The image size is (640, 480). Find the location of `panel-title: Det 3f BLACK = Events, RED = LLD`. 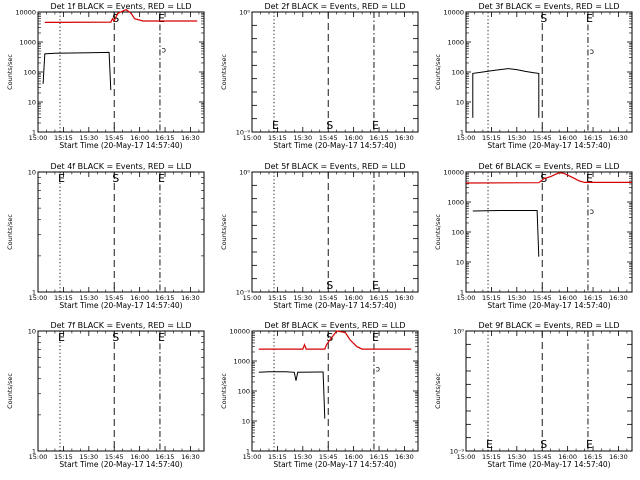

panel-title: Det 3f BLACK = Events, RED = LLD is located at coordinates (548, 6).